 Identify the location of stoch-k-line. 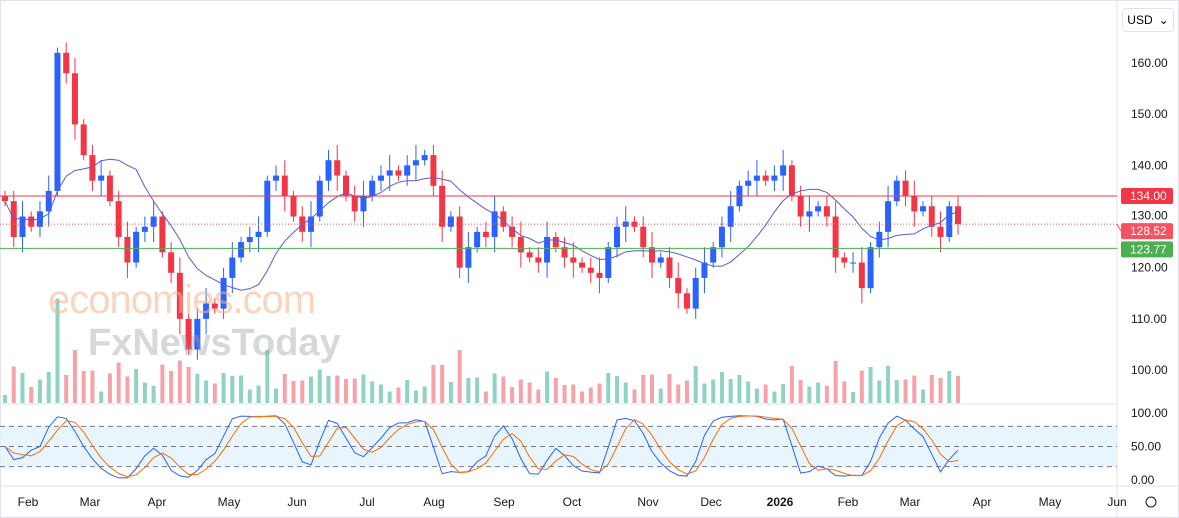
(481, 447).